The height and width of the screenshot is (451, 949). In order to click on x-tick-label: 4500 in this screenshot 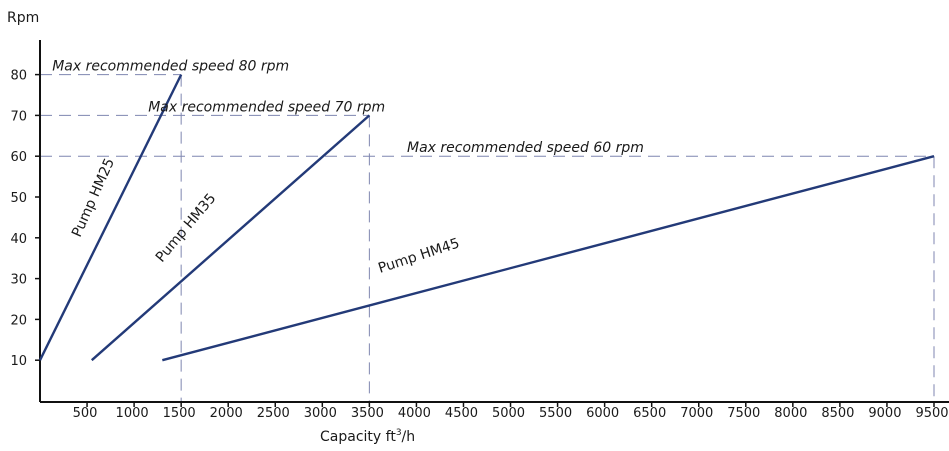, I will do `click(461, 413)`.